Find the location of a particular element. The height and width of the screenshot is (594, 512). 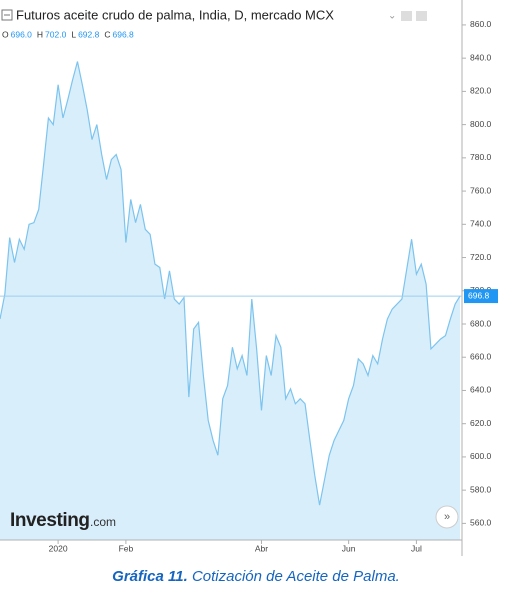

last-price-box is located at coordinates (481, 296).